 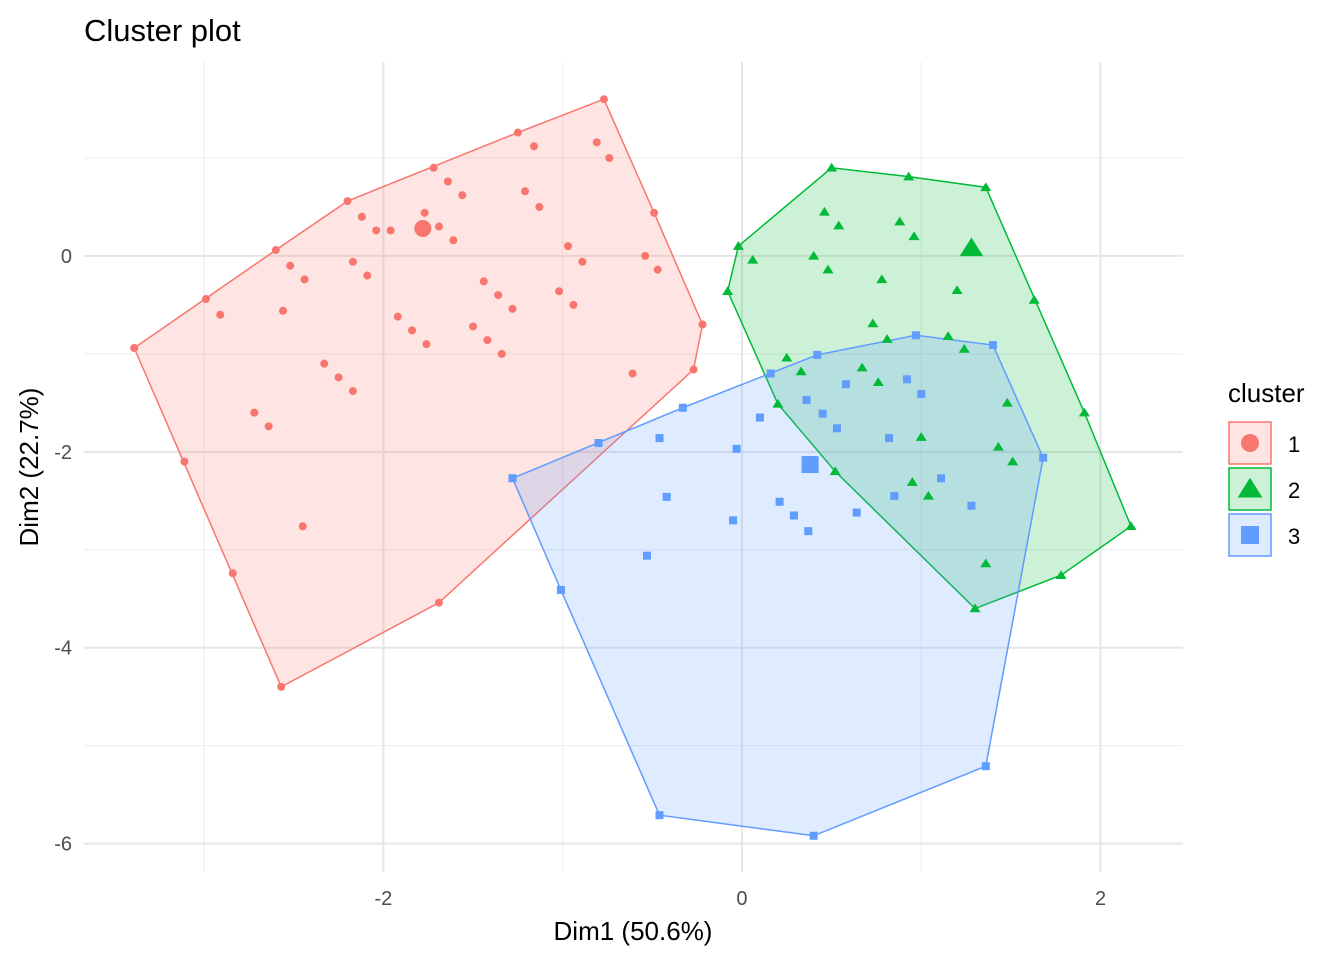 What do you see at coordinates (63, 845) in the screenshot?
I see `y-tick-label: -6` at bounding box center [63, 845].